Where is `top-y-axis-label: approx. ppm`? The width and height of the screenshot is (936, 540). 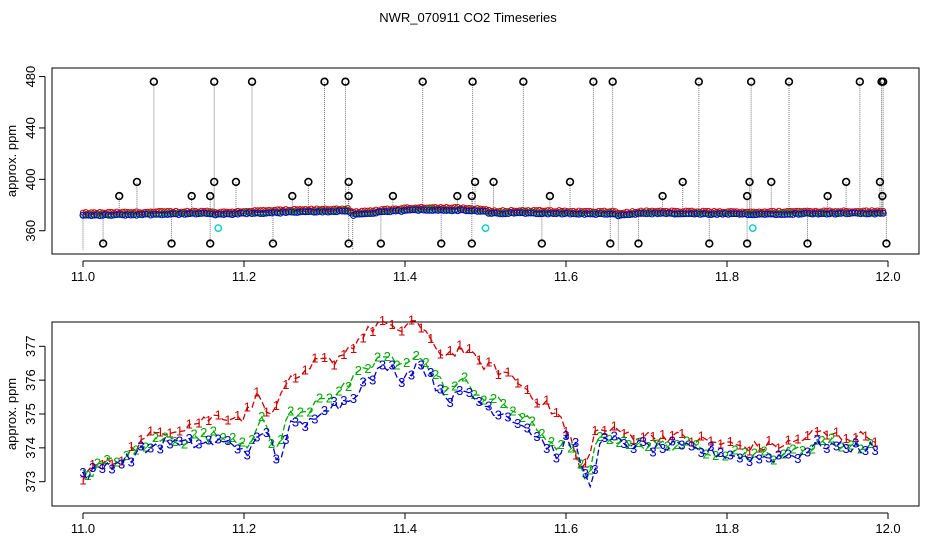 top-y-axis-label: approx. ppm is located at coordinates (11, 161).